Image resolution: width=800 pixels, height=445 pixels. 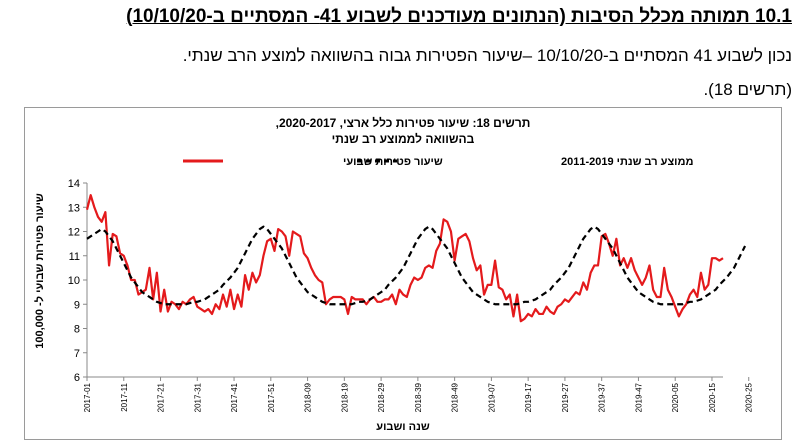 I want to click on y-axis-title: שיעור פטירות שבועי ל- 100,000, so click(x=39, y=271).